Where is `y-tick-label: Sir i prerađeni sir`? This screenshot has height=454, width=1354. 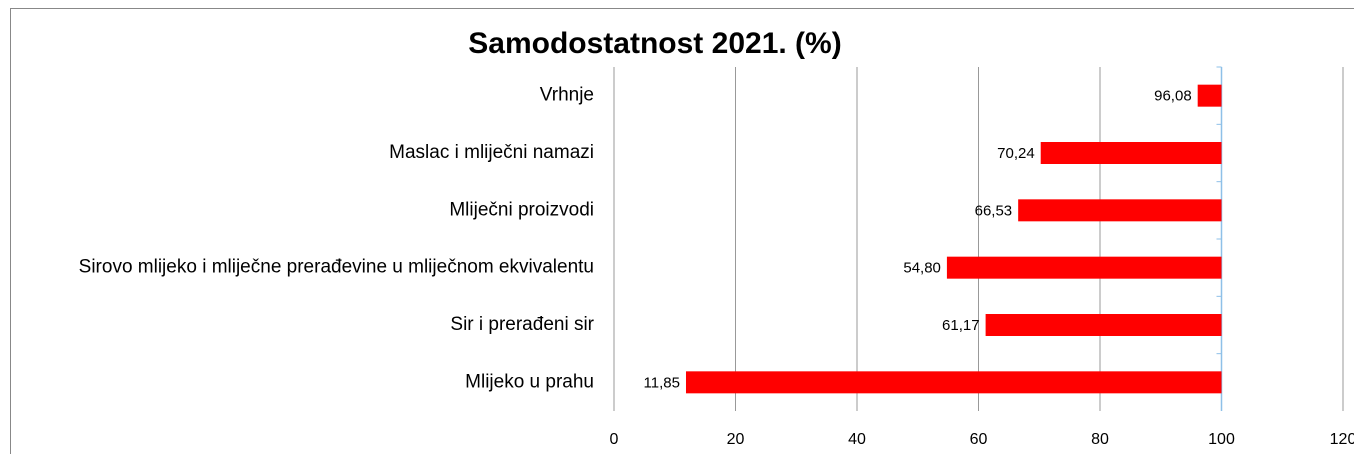
y-tick-label: Sir i prerađeni sir is located at coordinates (522, 324).